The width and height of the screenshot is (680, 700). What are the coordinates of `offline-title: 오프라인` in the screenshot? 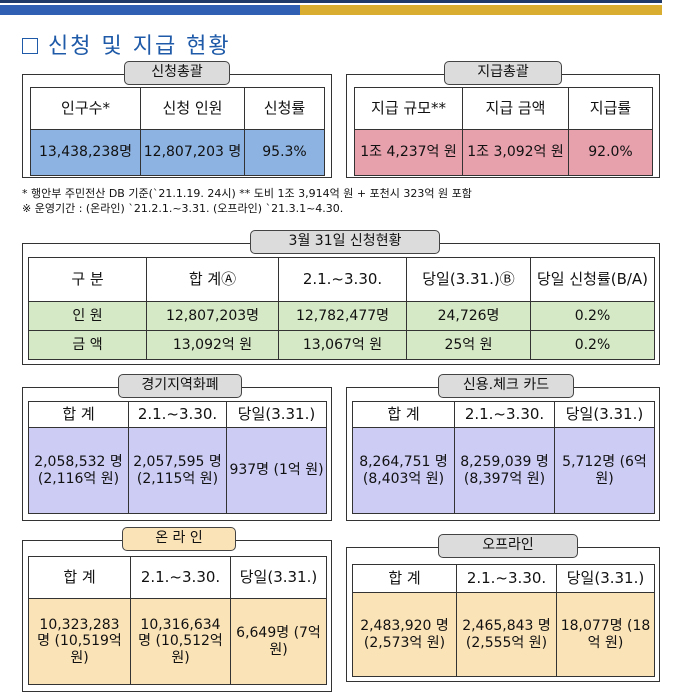 It's located at (508, 546).